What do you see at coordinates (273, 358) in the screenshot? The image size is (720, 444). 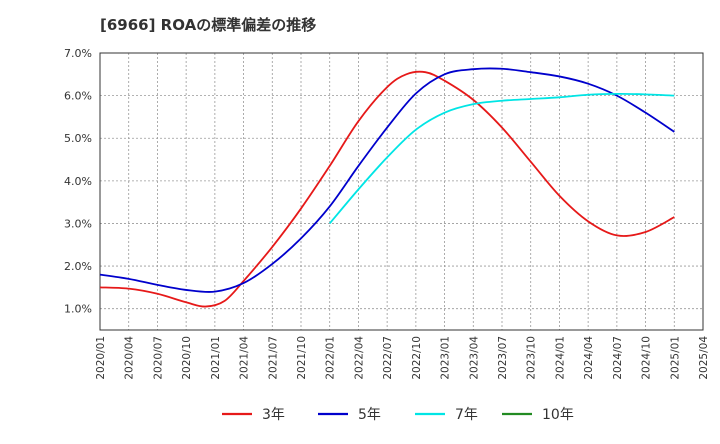 I see `x-tick-label: 2021/07` at bounding box center [273, 358].